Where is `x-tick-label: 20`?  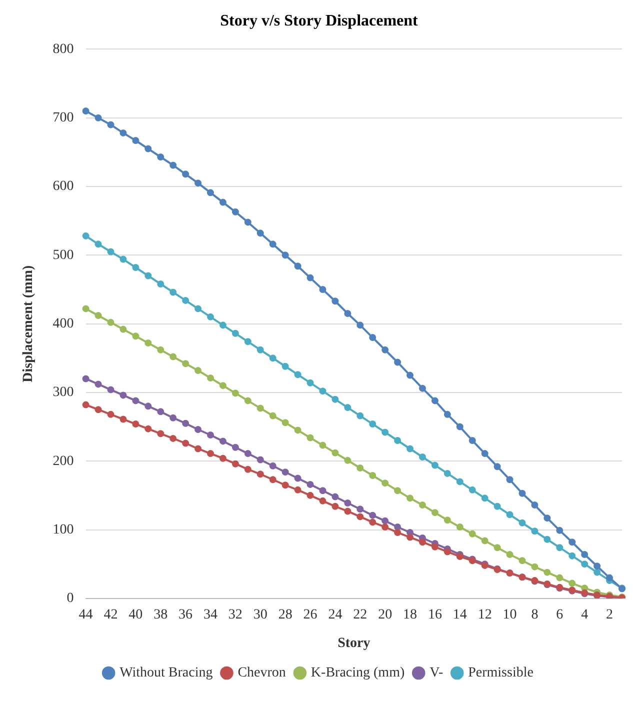
x-tick-label: 20 is located at coordinates (385, 614).